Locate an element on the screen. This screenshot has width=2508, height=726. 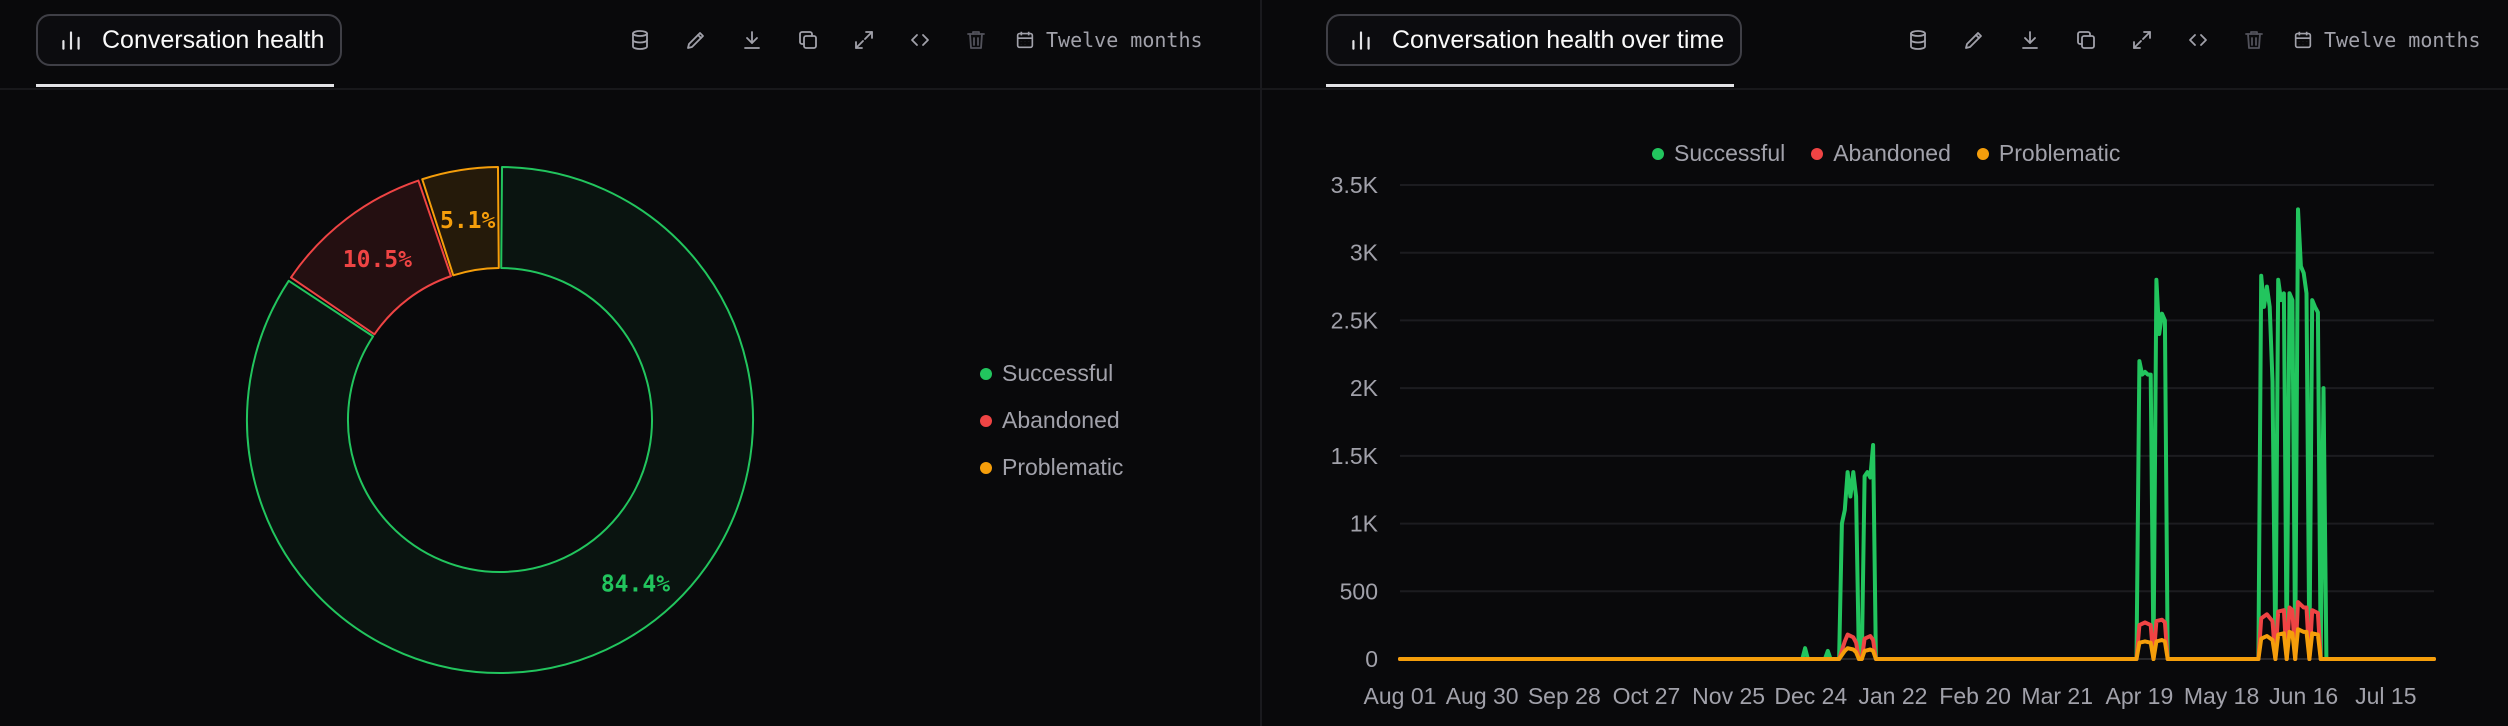
panel-toolbar: Twelve months is located at coordinates (2185, 40).